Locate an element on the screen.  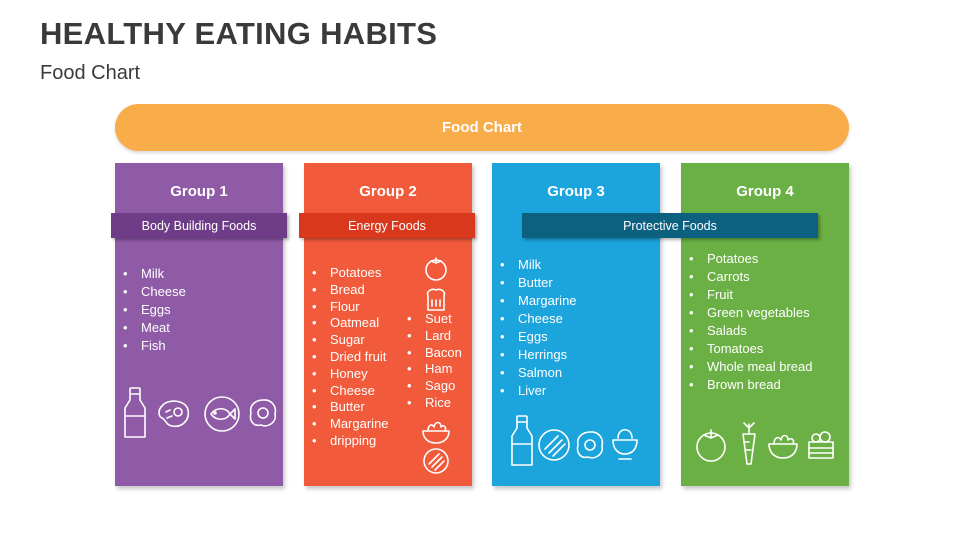
list-item: Oatmeal is located at coordinates (348, 323).